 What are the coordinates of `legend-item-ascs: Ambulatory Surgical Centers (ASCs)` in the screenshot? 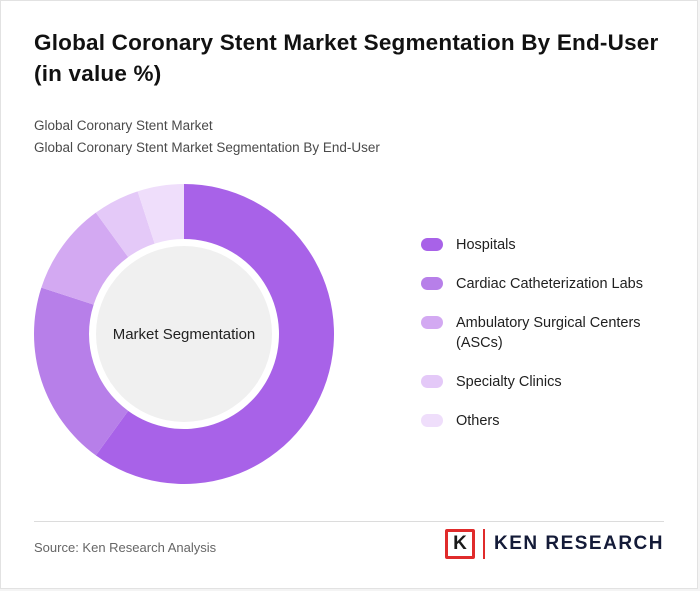 It's located at (550, 333).